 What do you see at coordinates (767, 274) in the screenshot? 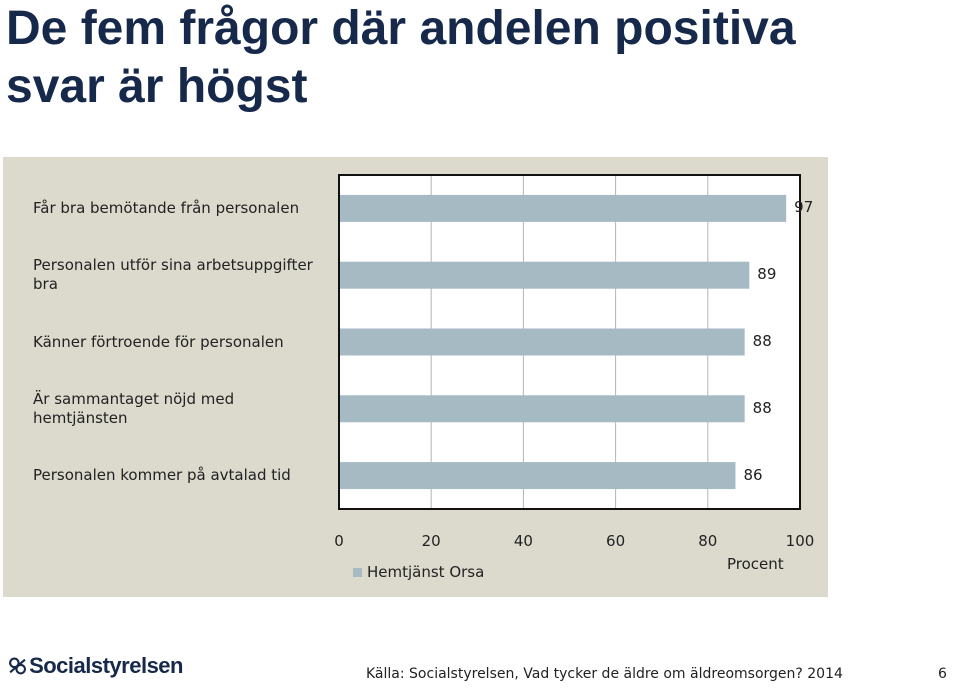
I see `bar-value-label: 89` at bounding box center [767, 274].